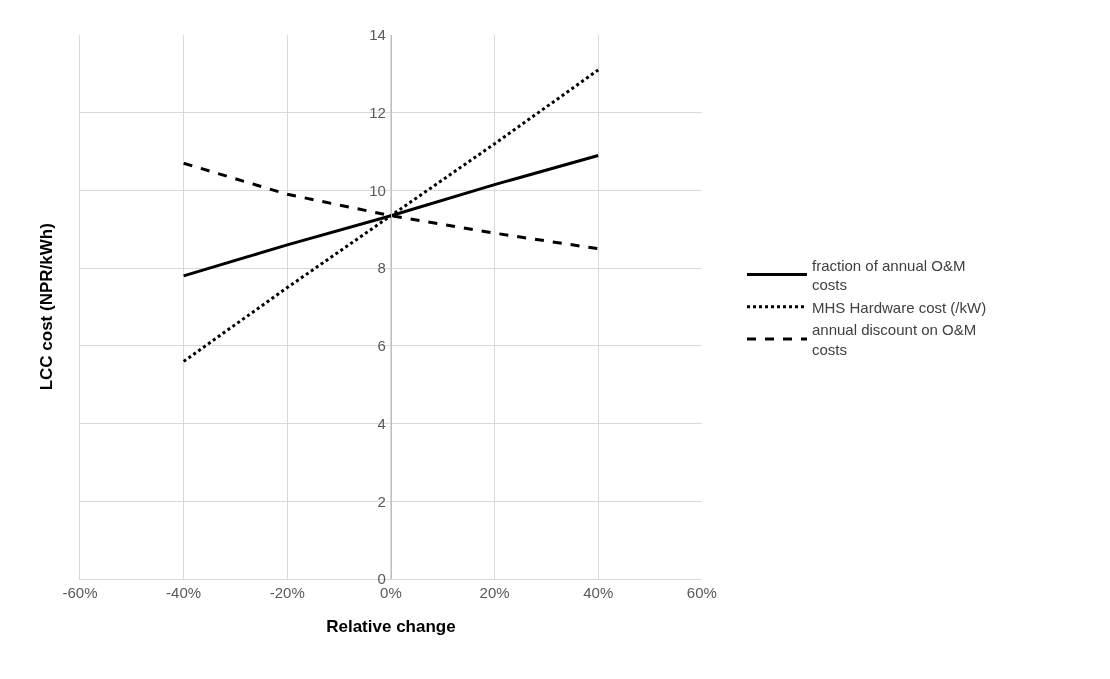 The width and height of the screenshot is (1110, 679). Describe the element at coordinates (391, 627) in the screenshot. I see `x-axis-title: Relative change` at that location.